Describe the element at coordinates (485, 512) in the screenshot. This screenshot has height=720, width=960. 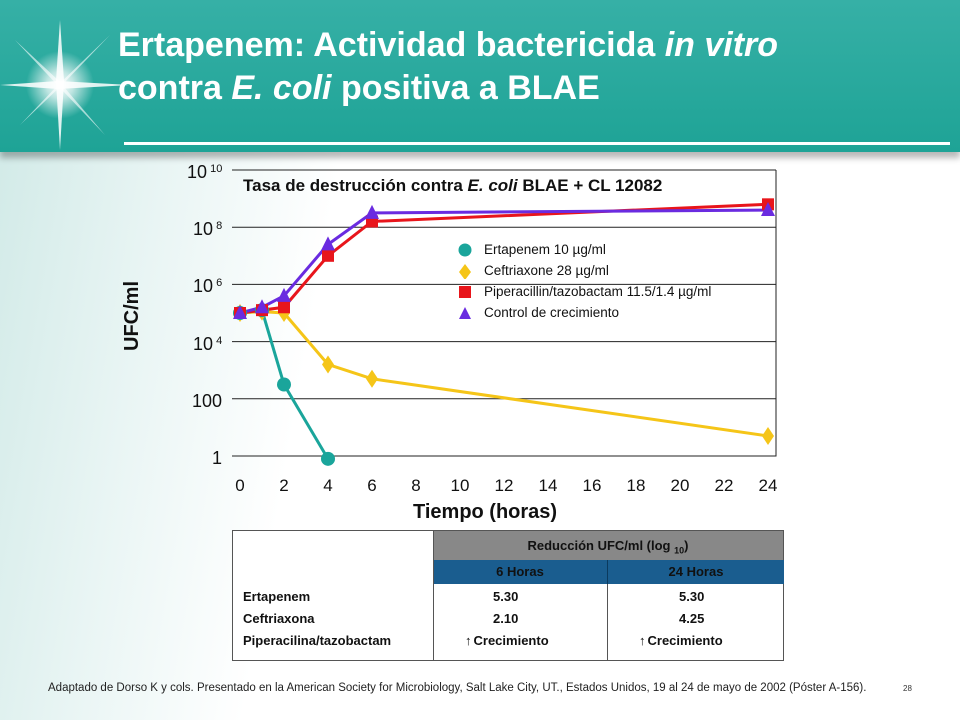
I see `x-axis-label: Tiempo (horas)` at that location.